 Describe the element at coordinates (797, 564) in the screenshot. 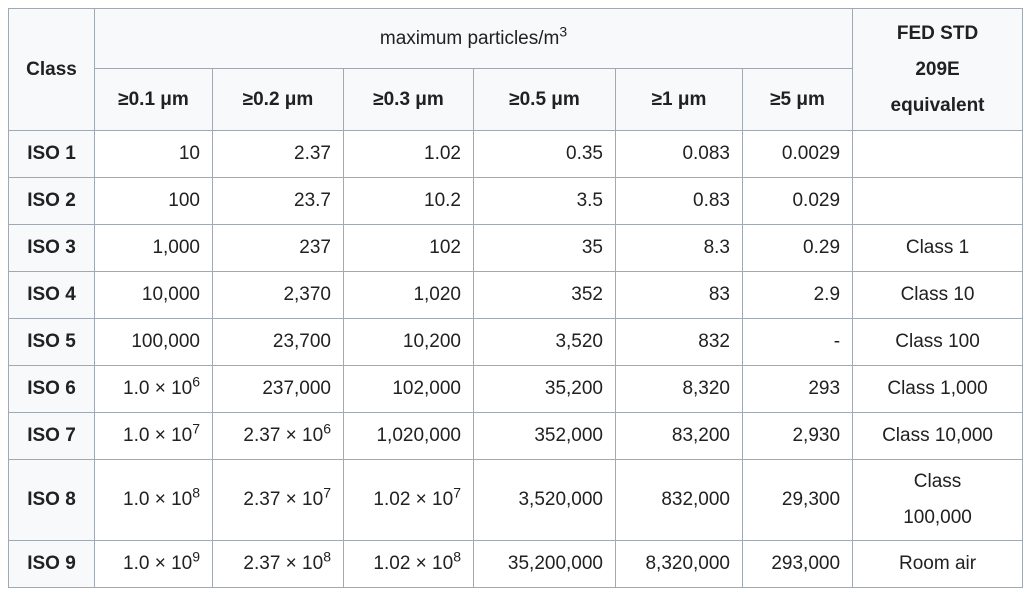

I see `cell-particles: 293,000` at that location.